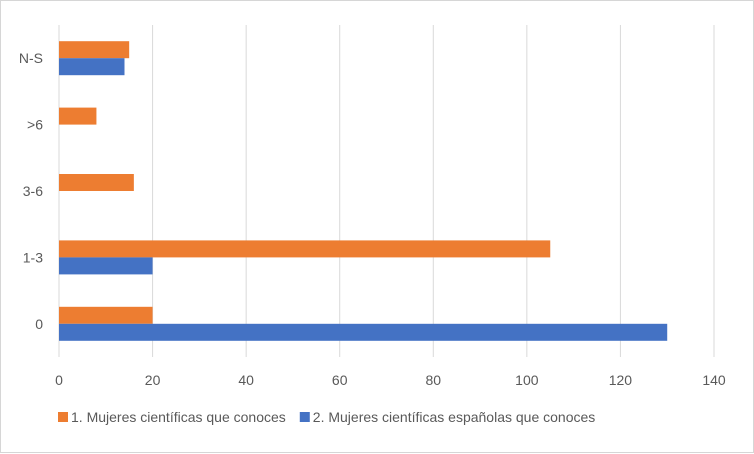  Describe the element at coordinates (340, 380) in the screenshot. I see `x-tick-label: 60` at that location.